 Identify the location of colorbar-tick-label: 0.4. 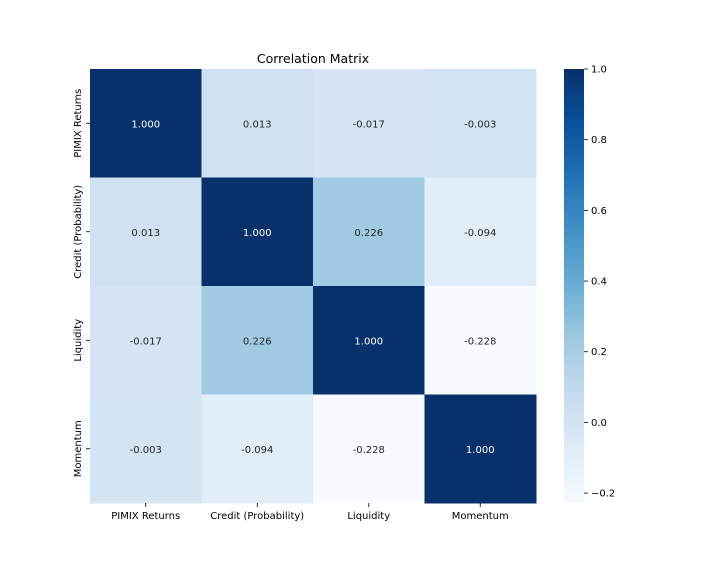
(599, 282).